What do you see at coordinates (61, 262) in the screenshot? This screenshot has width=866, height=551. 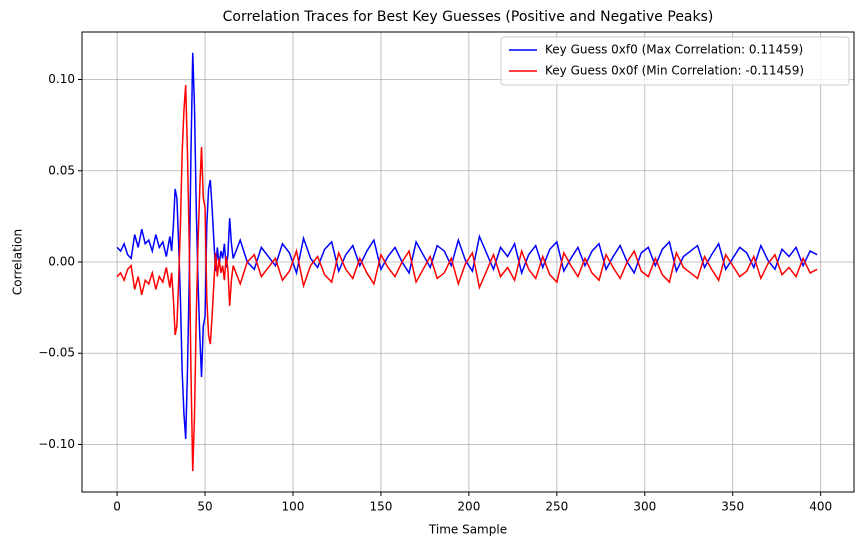 I see `y-tick-label: 0.00` at bounding box center [61, 262].